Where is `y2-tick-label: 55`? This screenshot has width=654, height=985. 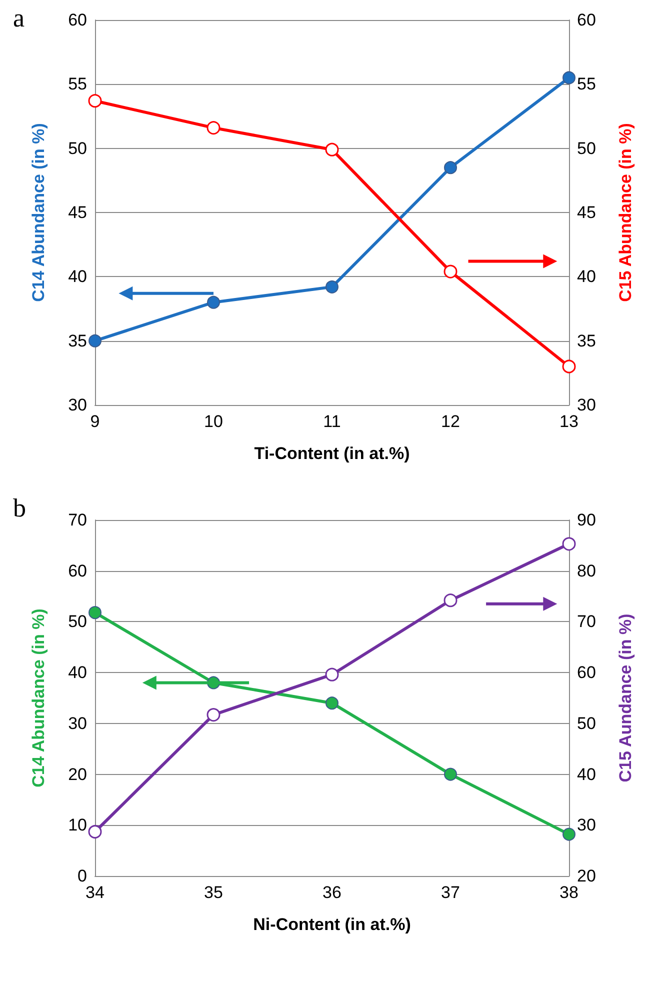
y2-tick-label: 55 is located at coordinates (586, 84).